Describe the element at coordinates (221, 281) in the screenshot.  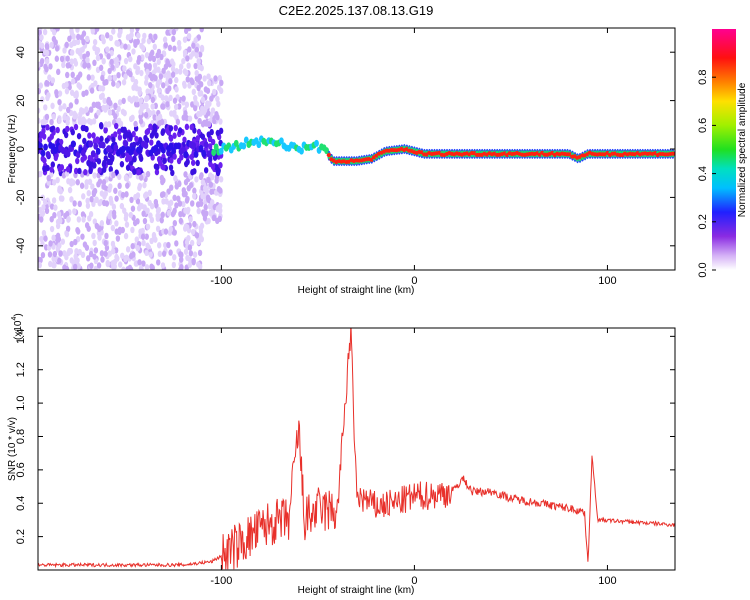
I see `spectrogram-xtick-label: -100` at that location.